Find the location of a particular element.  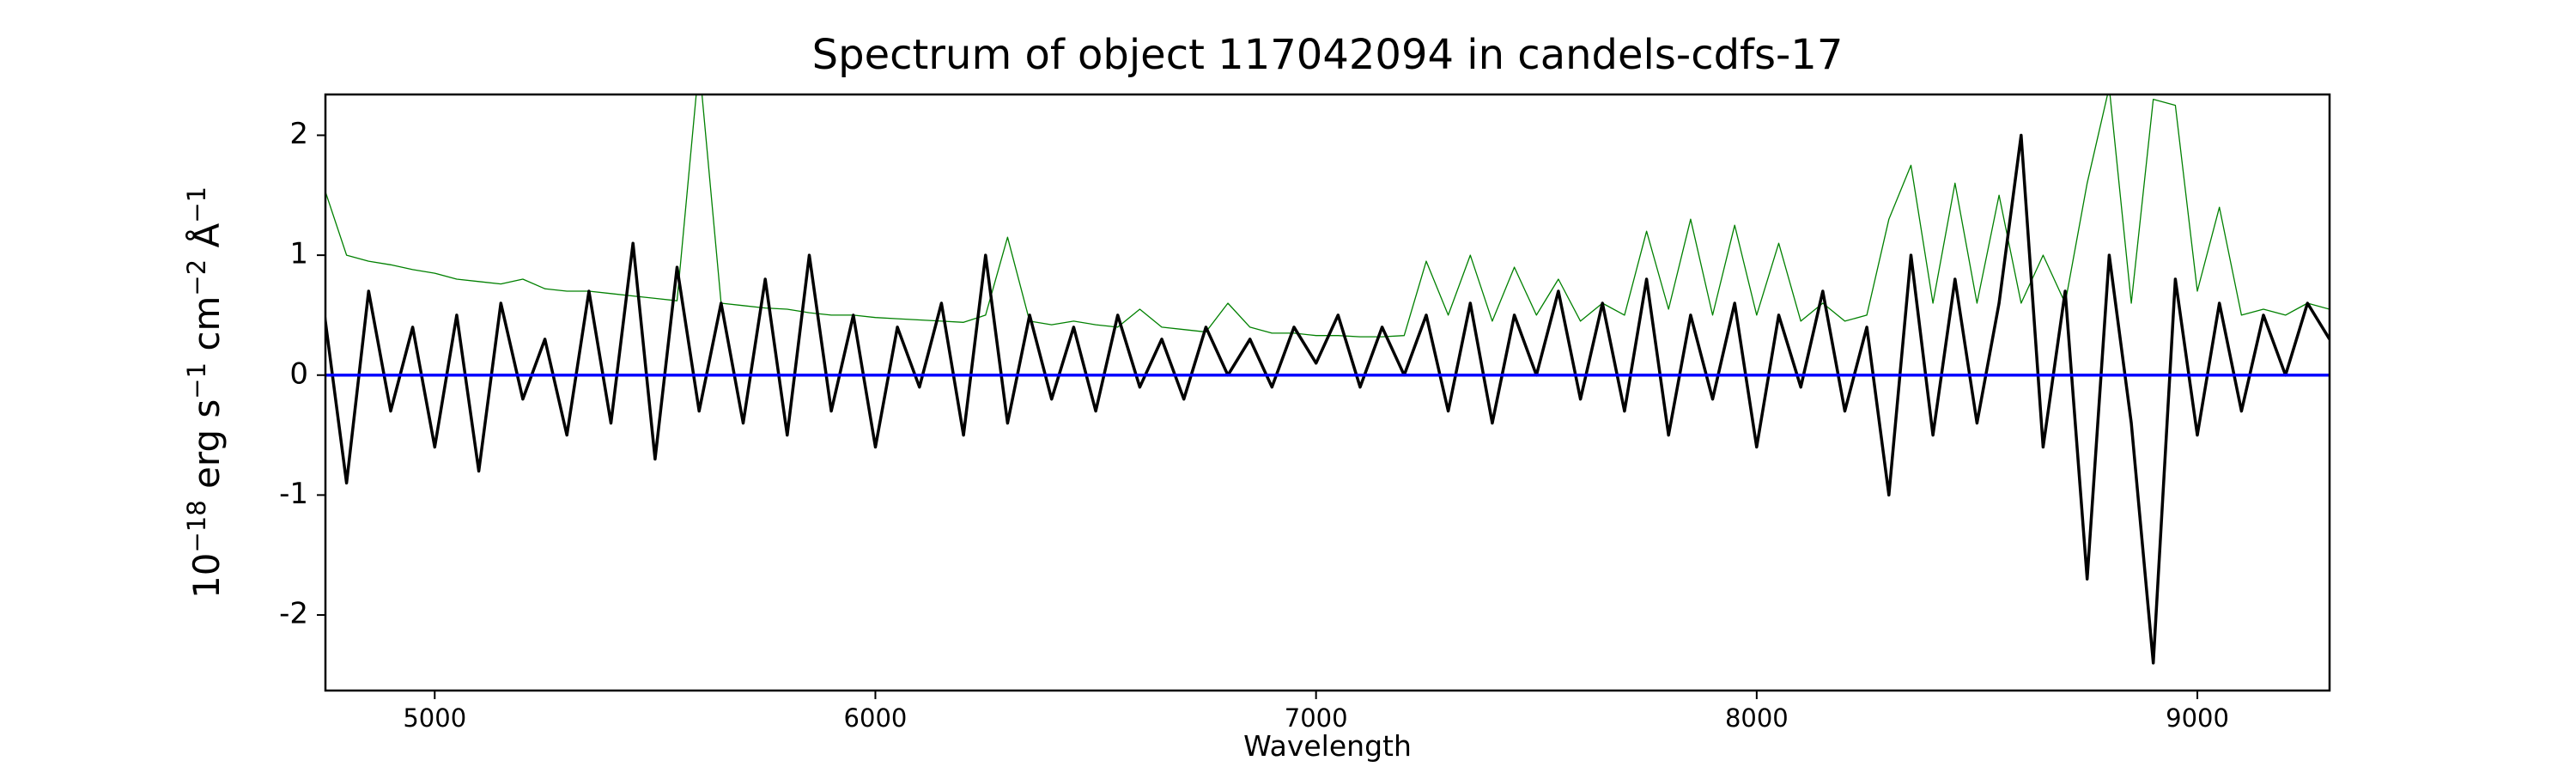

y-tick-label: 1 is located at coordinates (298, 254).